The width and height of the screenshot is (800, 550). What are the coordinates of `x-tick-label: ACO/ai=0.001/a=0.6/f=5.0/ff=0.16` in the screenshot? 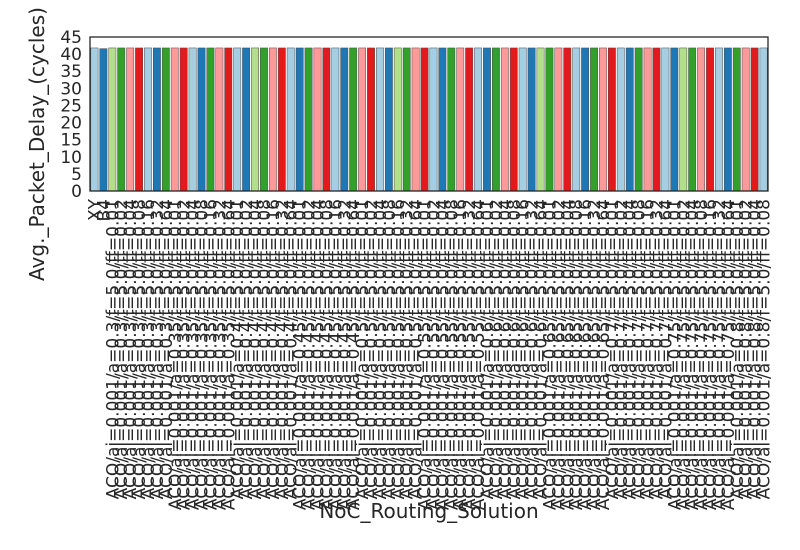 It's located at (524, 349).